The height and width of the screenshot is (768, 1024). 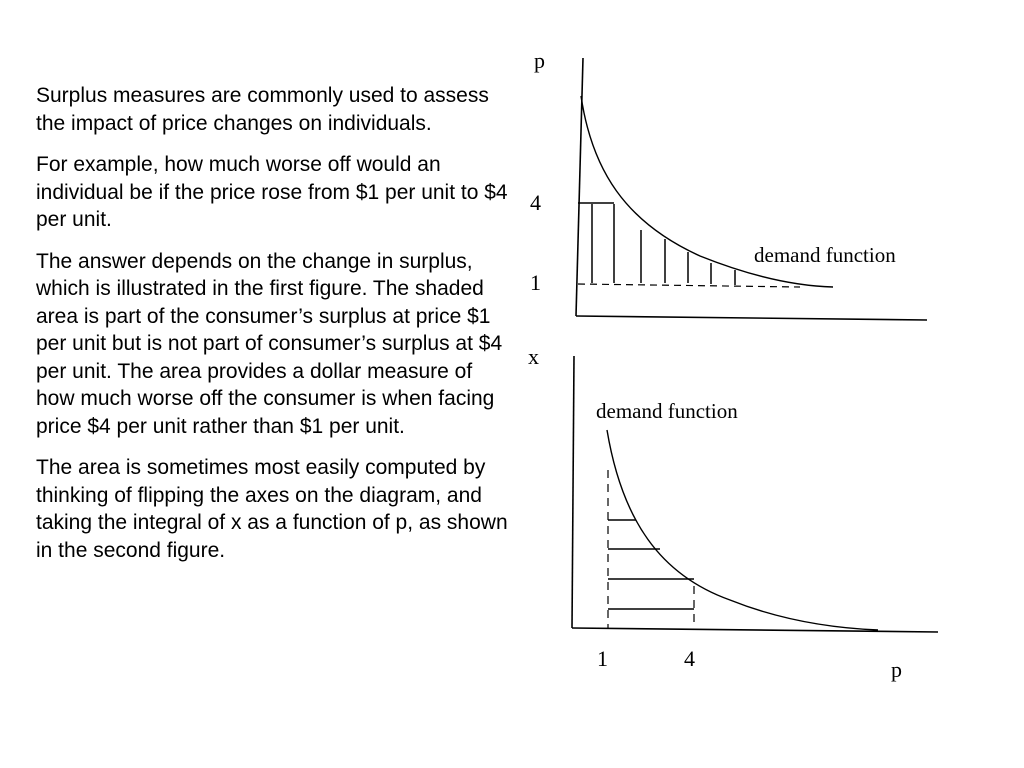 I want to click on fig2-x-axis-label: p, so click(x=896, y=669).